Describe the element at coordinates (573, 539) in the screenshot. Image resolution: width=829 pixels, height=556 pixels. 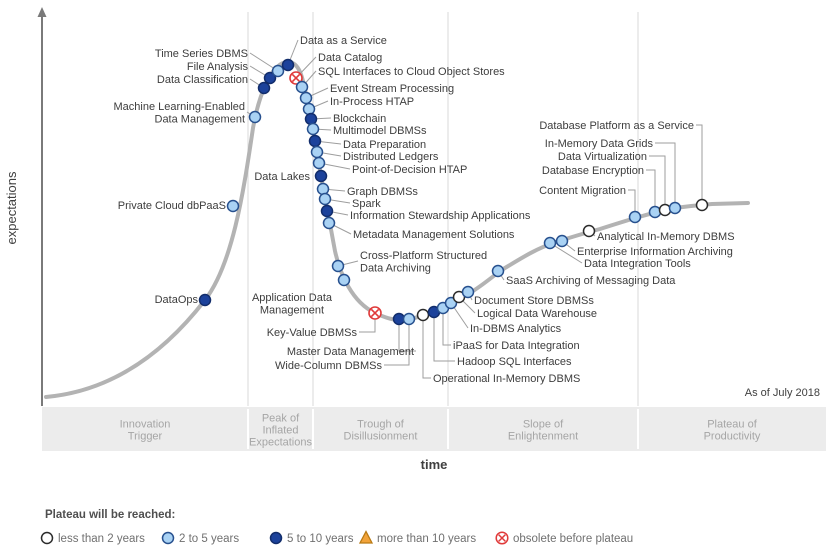
I see `legend-item-label: obsolete before plateau` at that location.